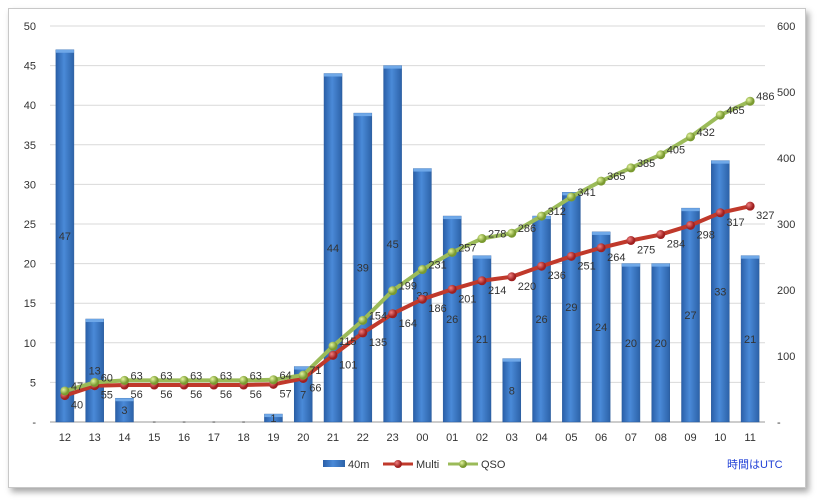 This screenshot has width=820, height=500. What do you see at coordinates (285, 394) in the screenshot?
I see `data-label-multi: 57` at bounding box center [285, 394].